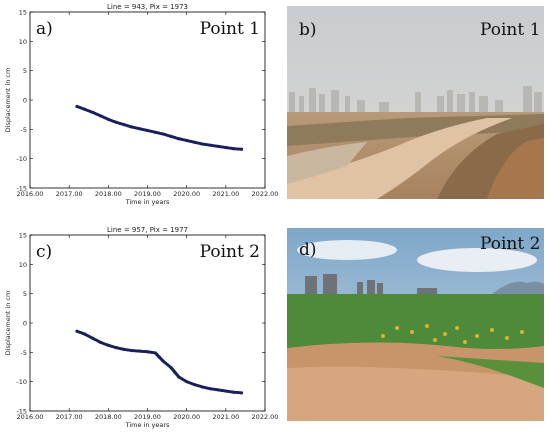 This screenshot has width=550, height=433. Describe the element at coordinates (230, 252) in the screenshot. I see `point-label: Point 2` at that location.